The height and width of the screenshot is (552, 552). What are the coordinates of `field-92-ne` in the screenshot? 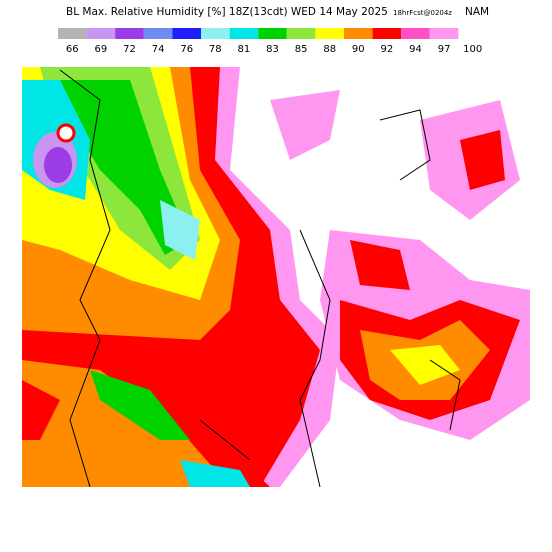 It's located at (482, 160).